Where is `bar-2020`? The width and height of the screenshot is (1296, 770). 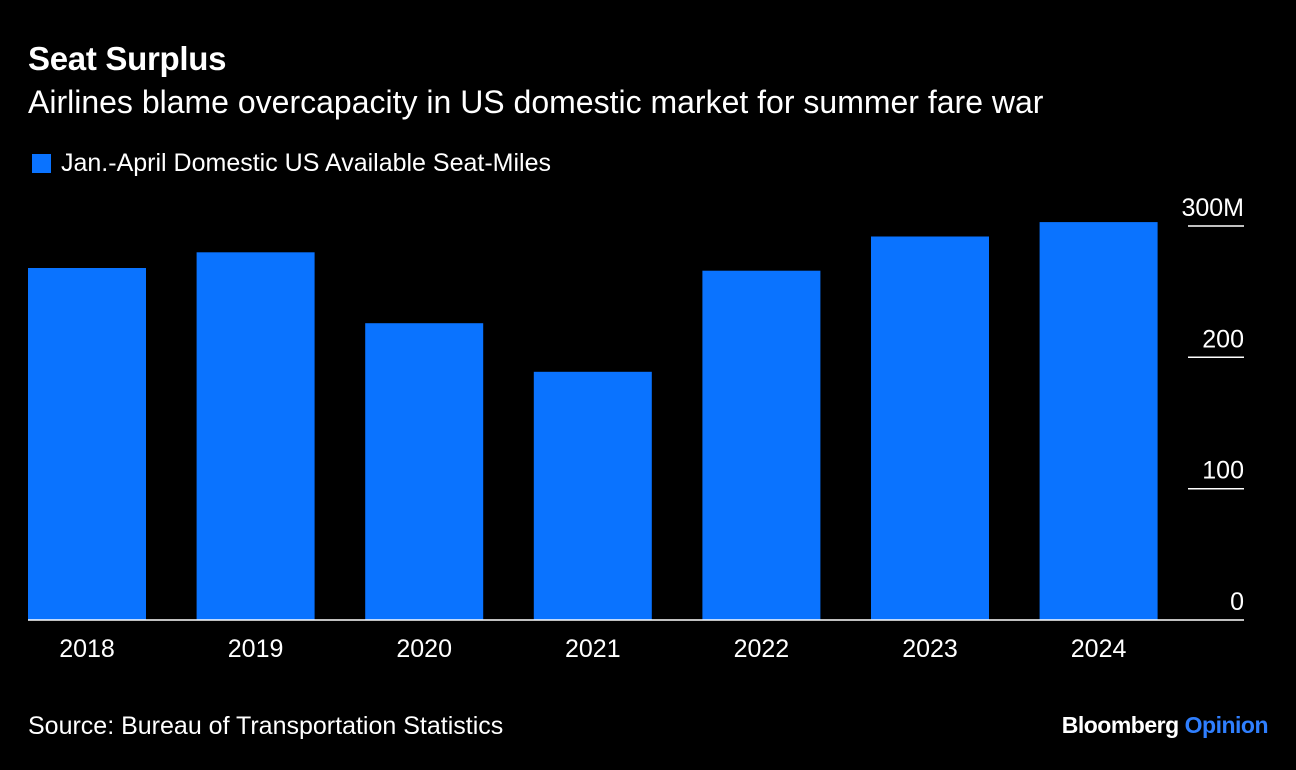 bar-2020 is located at coordinates (424, 471).